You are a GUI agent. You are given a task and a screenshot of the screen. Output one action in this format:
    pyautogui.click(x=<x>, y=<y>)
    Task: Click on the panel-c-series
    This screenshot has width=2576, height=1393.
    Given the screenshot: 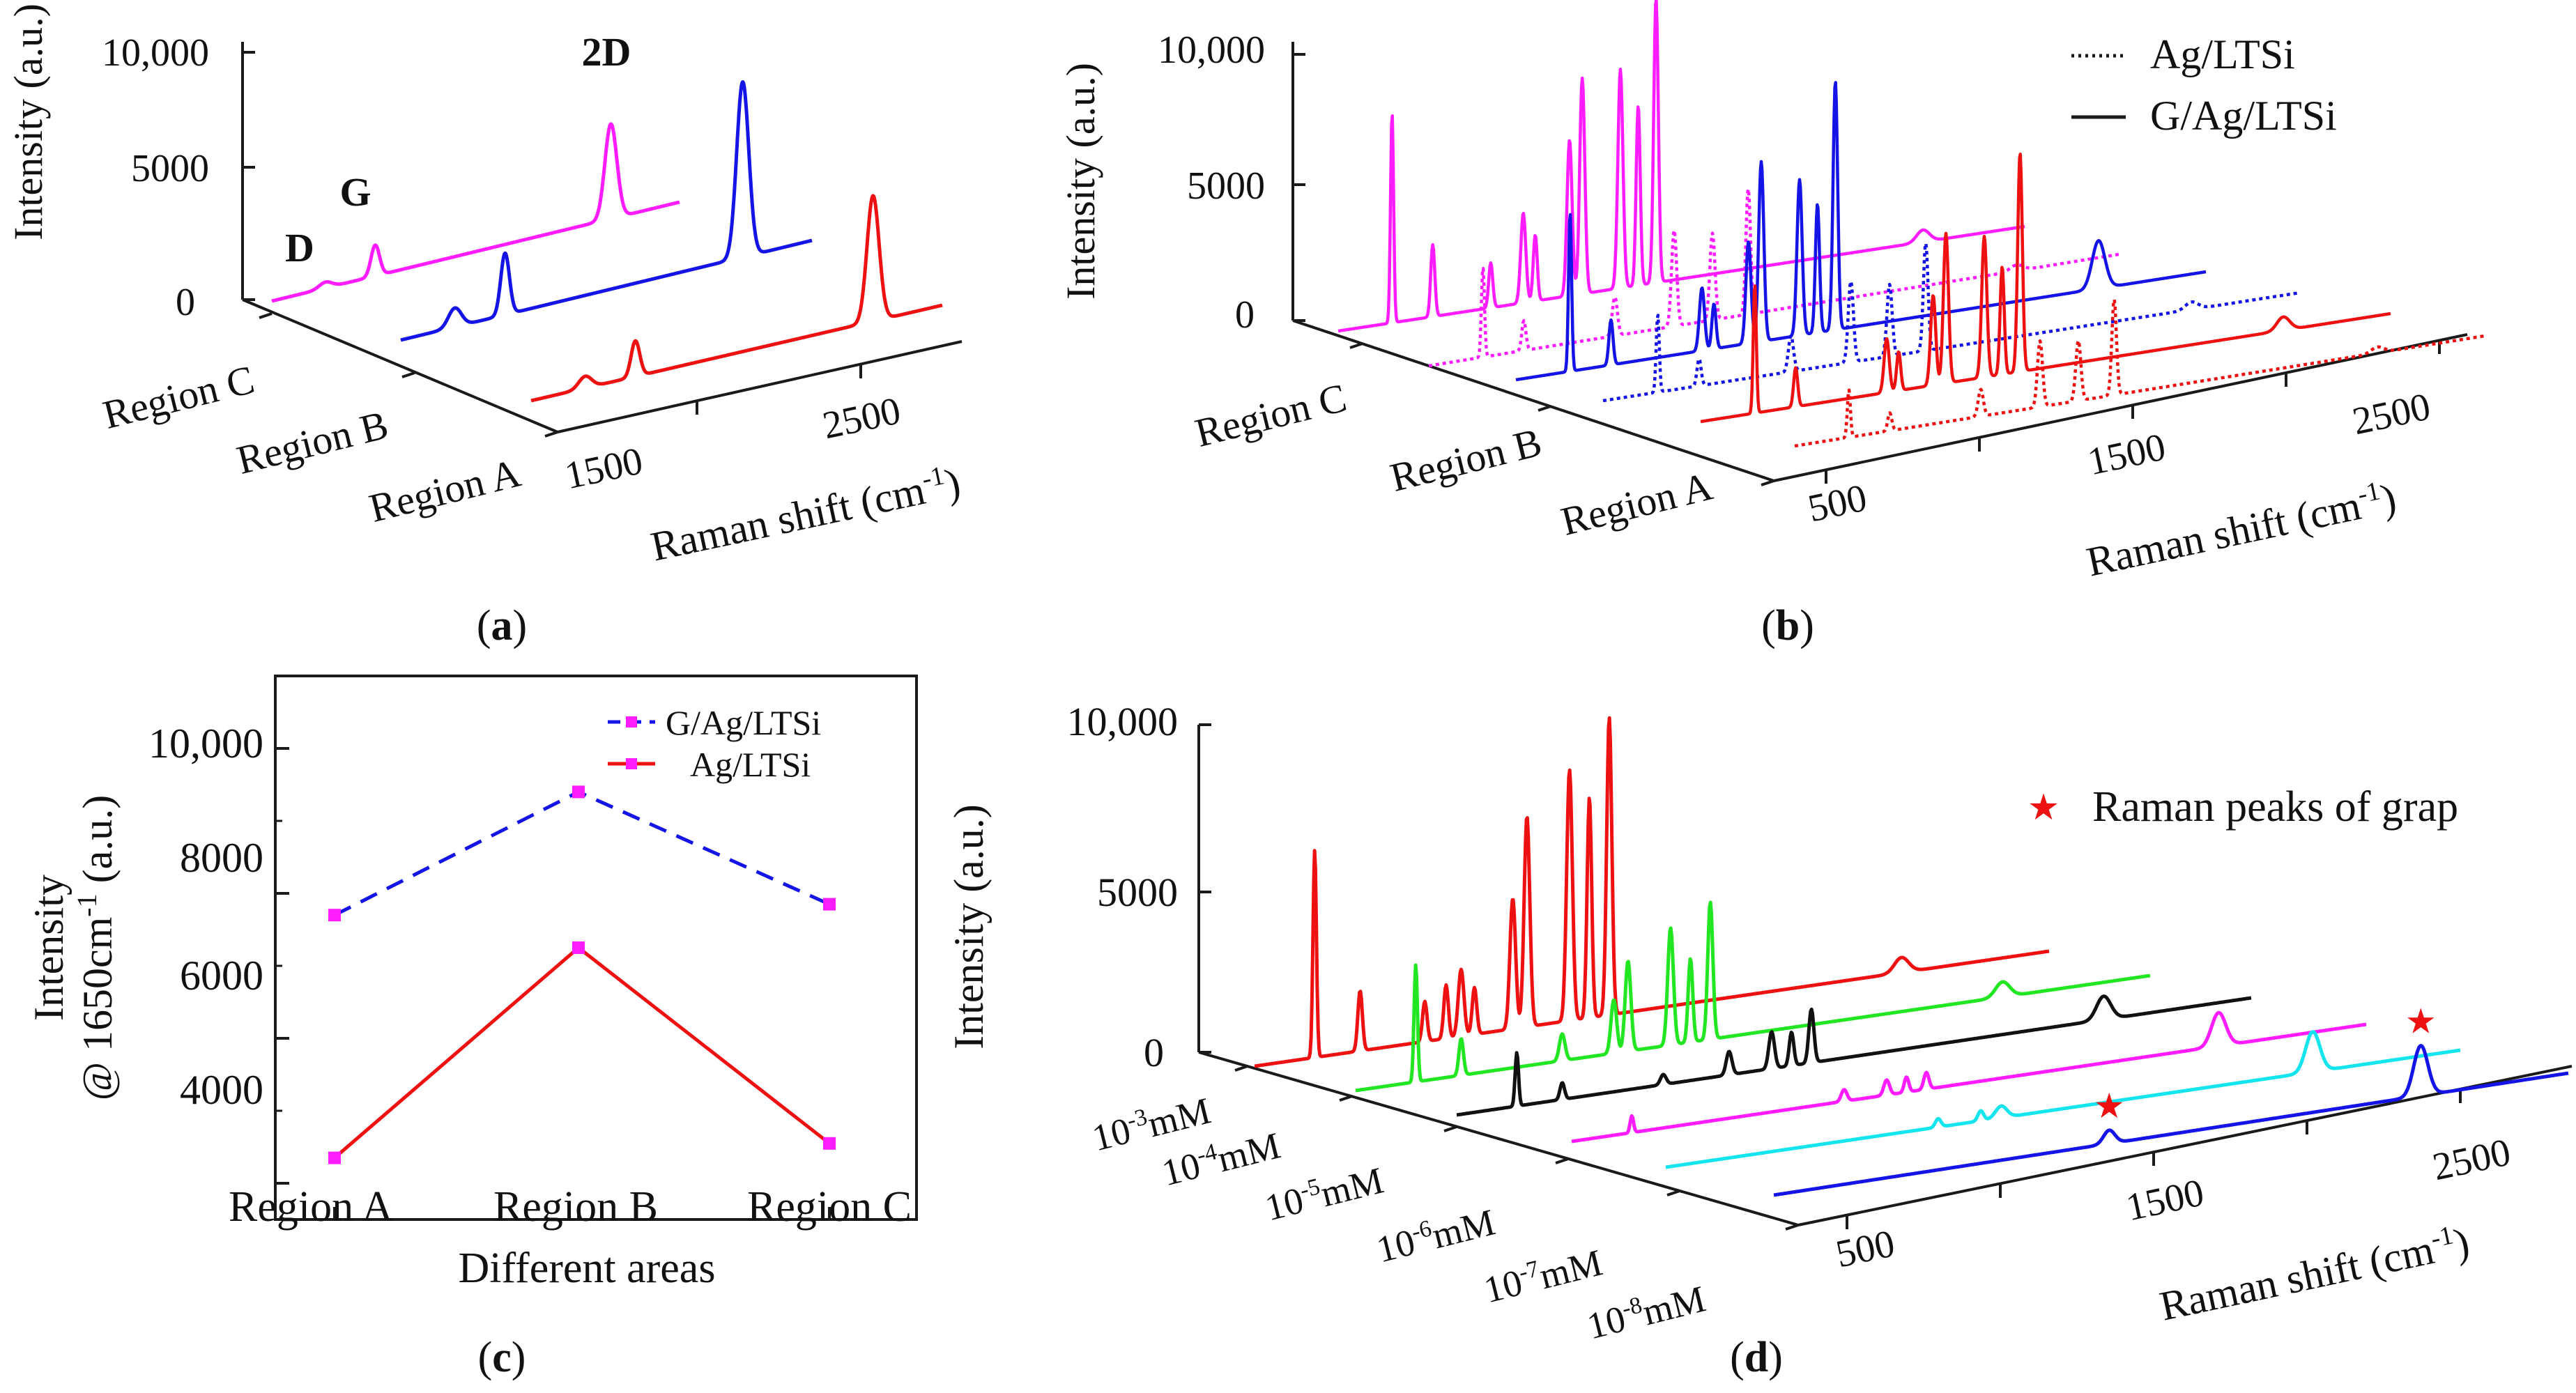 What is the action you would take?
    pyautogui.click(x=582, y=974)
    